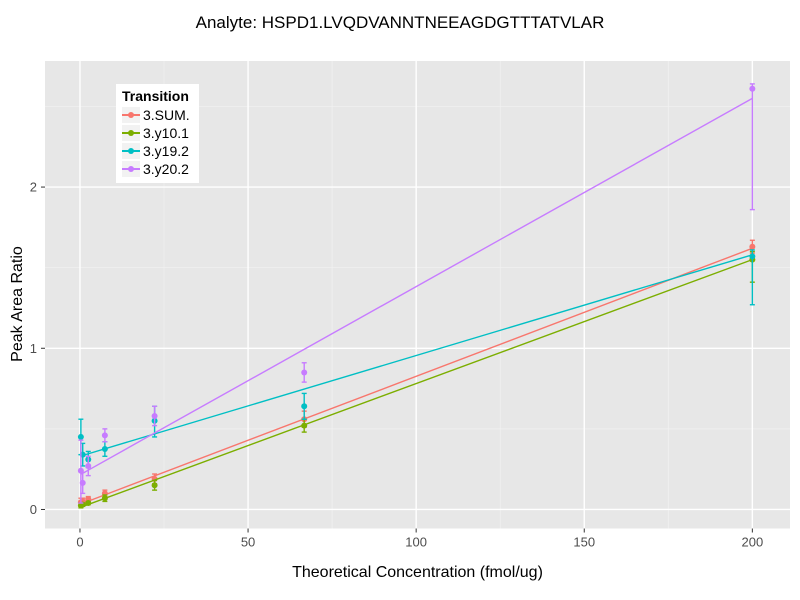  I want to click on legend-item: 3.y20.2, so click(156, 169).